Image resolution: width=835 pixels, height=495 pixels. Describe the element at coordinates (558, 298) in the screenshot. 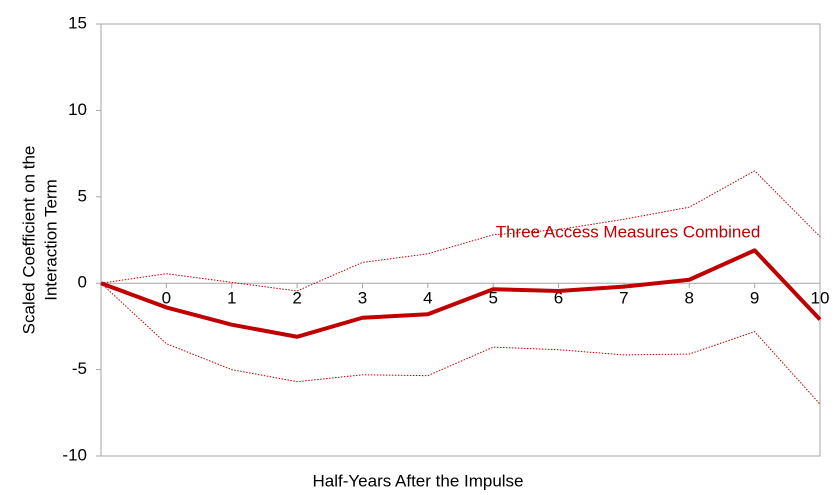

I see `x-tick-label: 6` at that location.